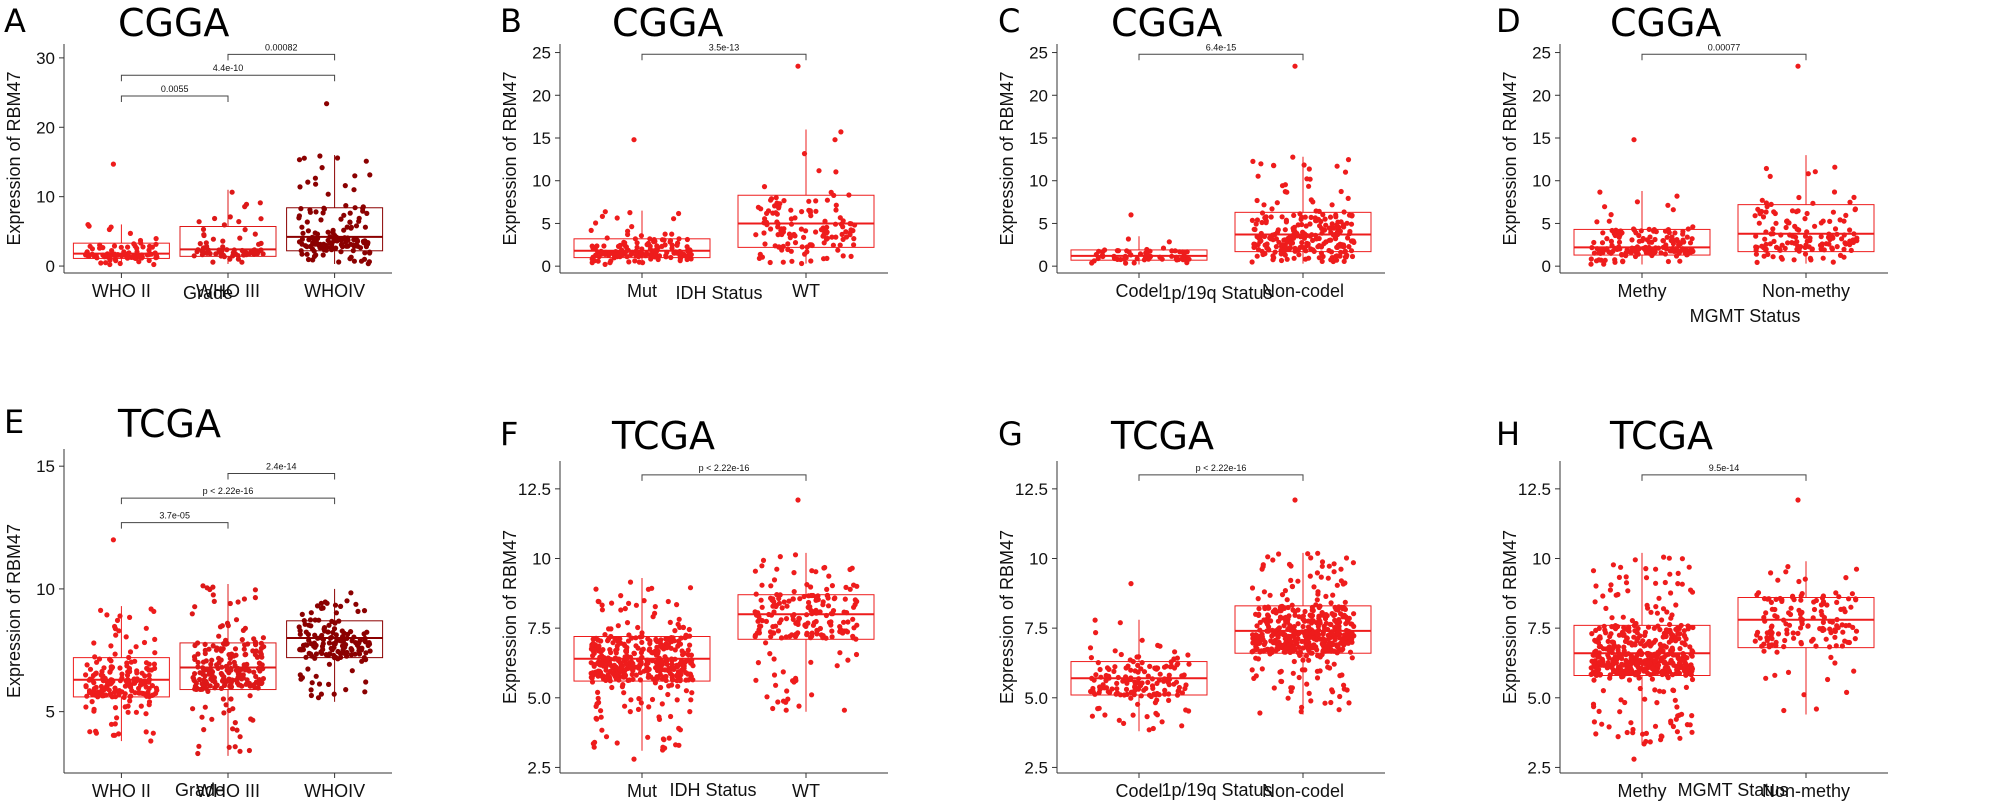 The width and height of the screenshot is (2005, 802). What do you see at coordinates (1724, 472) in the screenshot?
I see `significance-bracket: 9.5e-14` at bounding box center [1724, 472].